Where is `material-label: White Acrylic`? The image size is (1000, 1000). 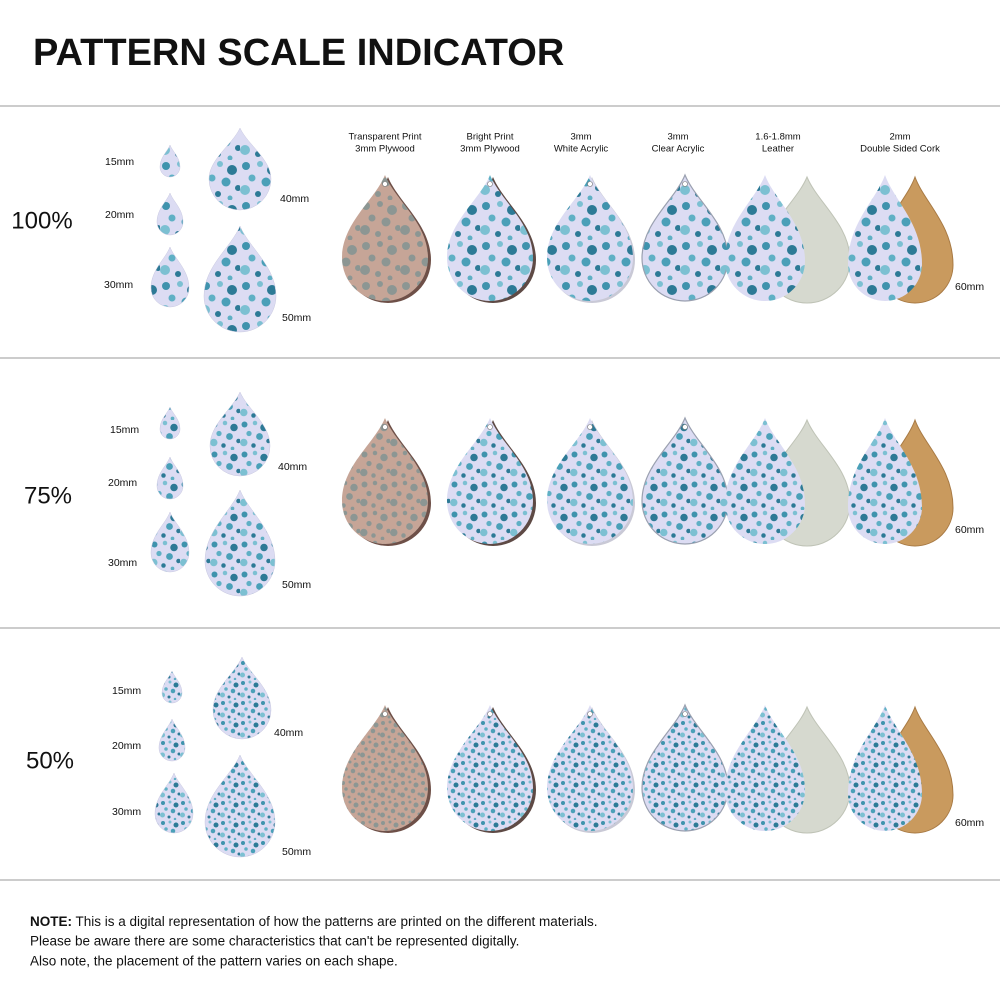
material-label: White Acrylic is located at coordinates (581, 149).